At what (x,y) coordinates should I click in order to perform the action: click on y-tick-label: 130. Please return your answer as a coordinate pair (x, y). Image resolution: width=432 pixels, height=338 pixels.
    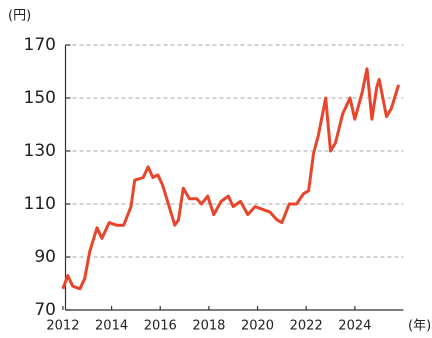
    Looking at the image, I should click on (40, 151).